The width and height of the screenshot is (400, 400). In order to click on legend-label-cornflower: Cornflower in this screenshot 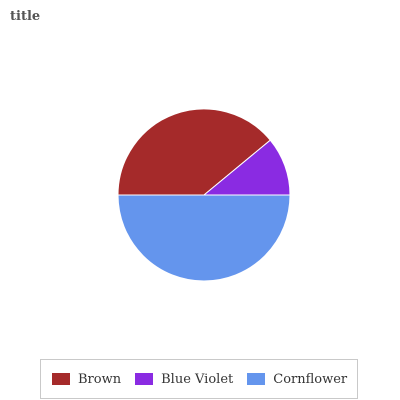, I will do `click(310, 379)`.